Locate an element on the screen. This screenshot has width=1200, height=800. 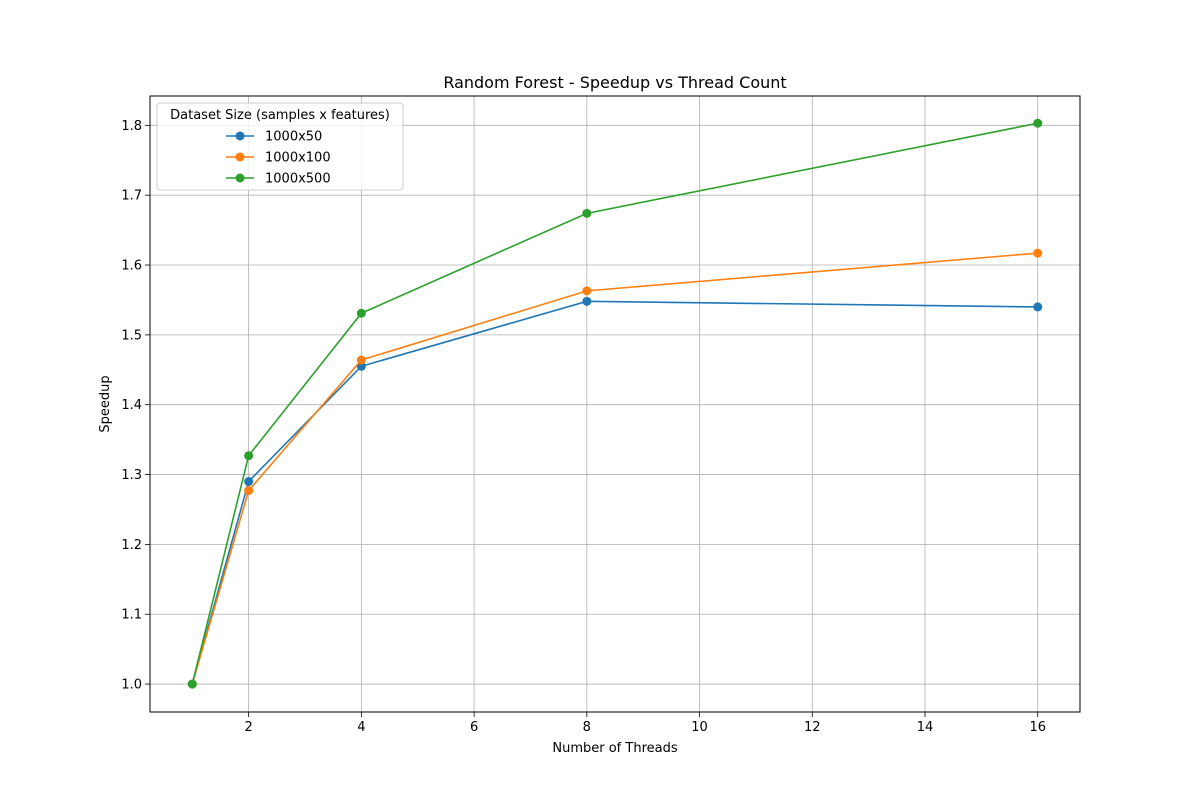
x-tick-label: 16 is located at coordinates (1037, 727).